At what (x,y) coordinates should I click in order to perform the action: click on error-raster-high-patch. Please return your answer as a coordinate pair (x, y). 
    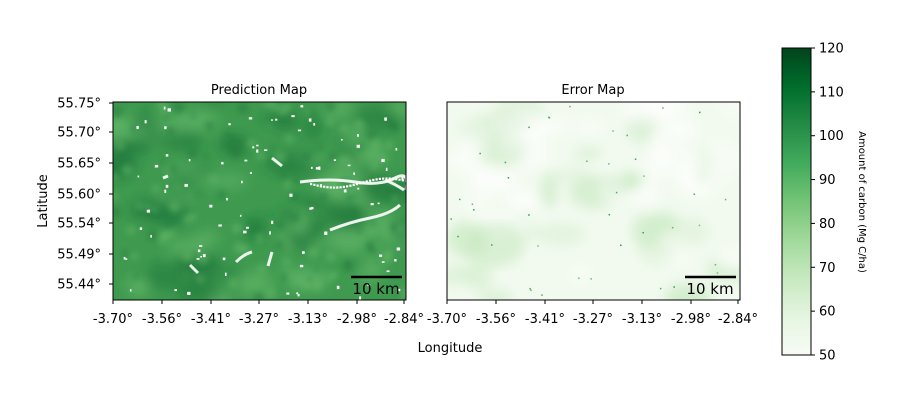
    Looking at the image, I should click on (495, 245).